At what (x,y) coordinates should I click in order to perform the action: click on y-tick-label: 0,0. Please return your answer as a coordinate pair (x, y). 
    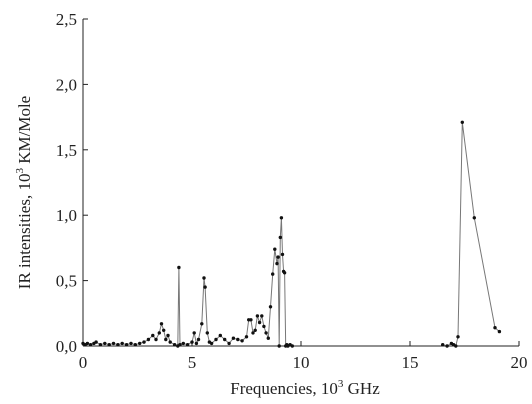
    Looking at the image, I should click on (66, 346).